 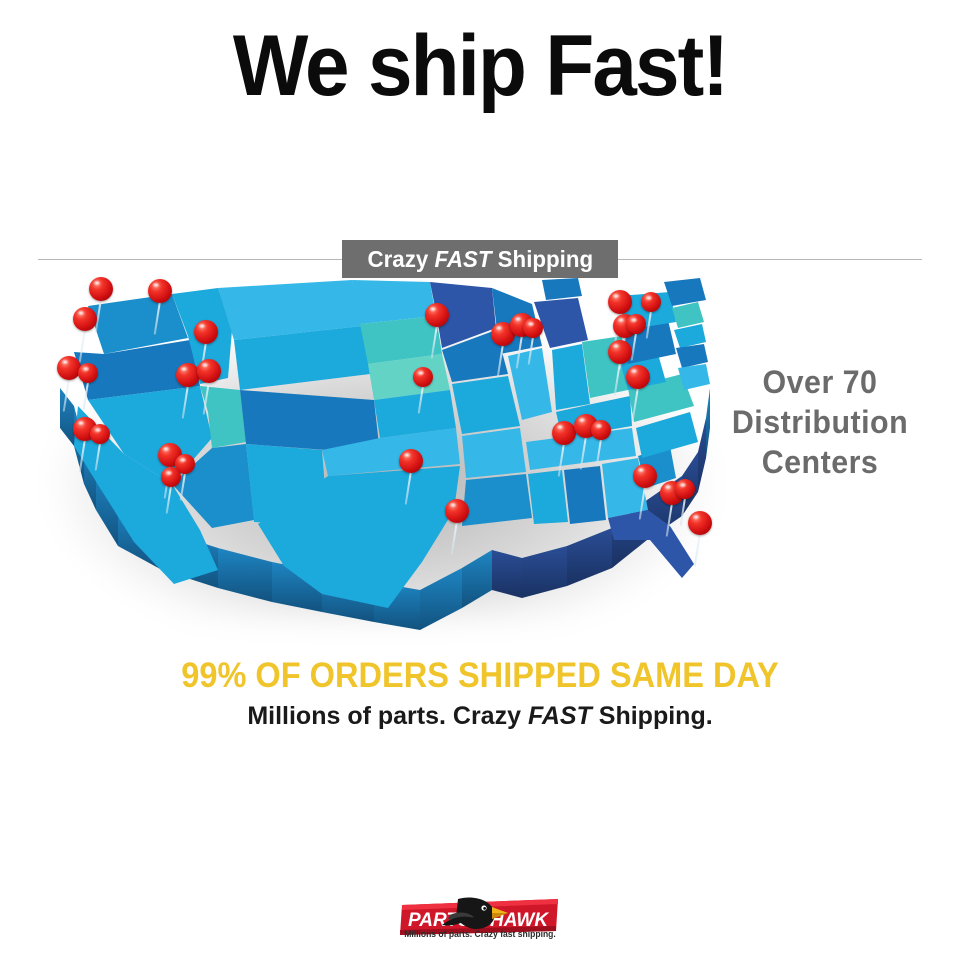 I want to click on subtitle-suffix: Shipping., so click(x=652, y=716).